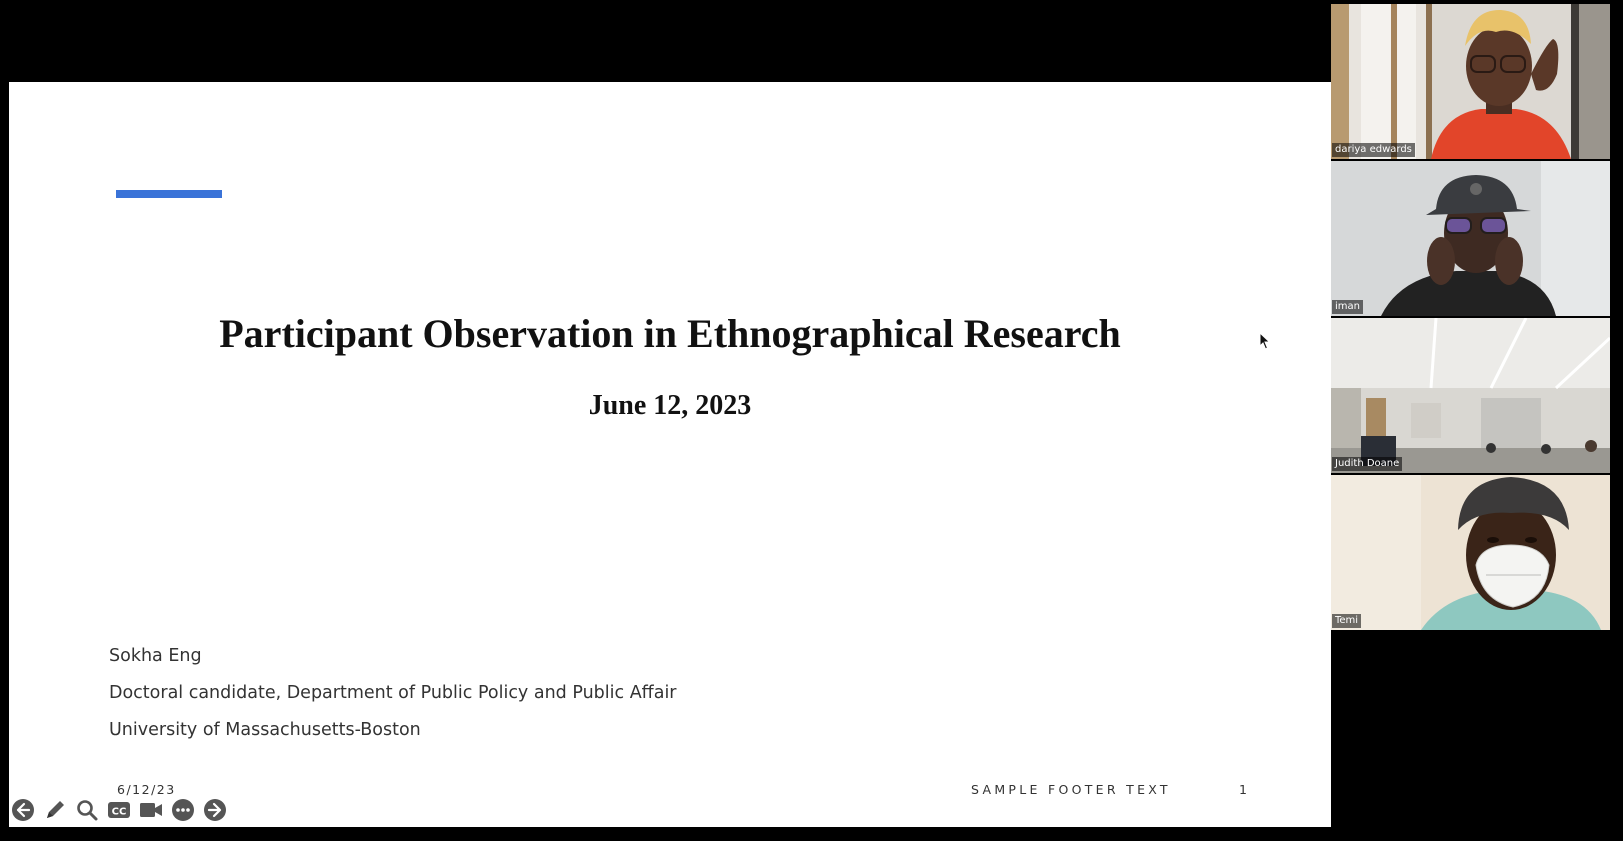 The width and height of the screenshot is (1623, 841). I want to click on camera-button, so click(151, 810).